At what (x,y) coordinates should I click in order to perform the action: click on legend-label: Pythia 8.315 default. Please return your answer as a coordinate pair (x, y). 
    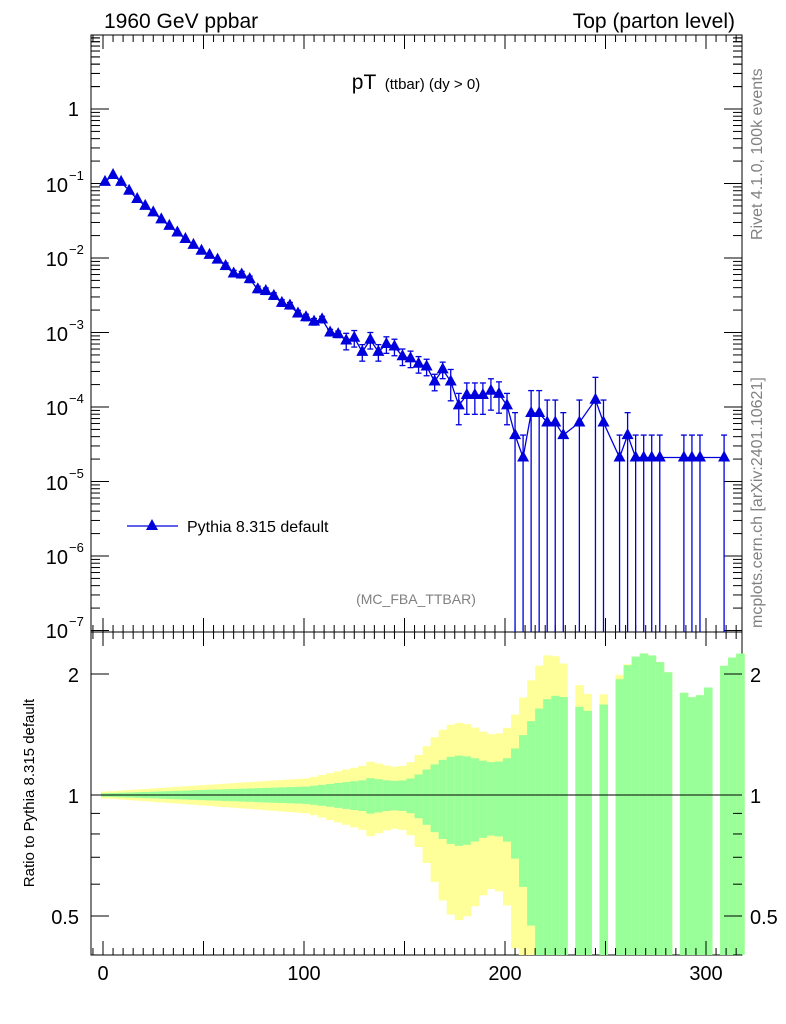
    Looking at the image, I should click on (258, 527).